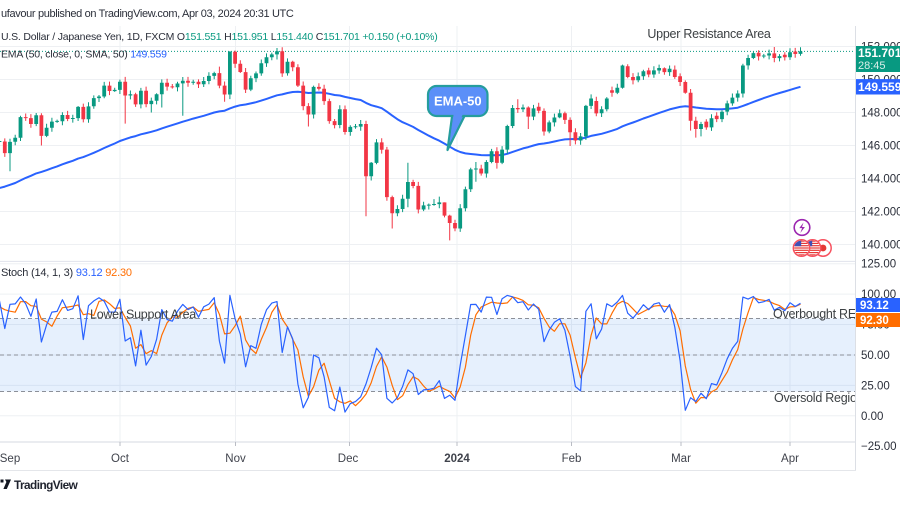 This screenshot has height=505, width=900. Describe the element at coordinates (880, 213) in the screenshot. I see `svg-text: 142.000` at that location.